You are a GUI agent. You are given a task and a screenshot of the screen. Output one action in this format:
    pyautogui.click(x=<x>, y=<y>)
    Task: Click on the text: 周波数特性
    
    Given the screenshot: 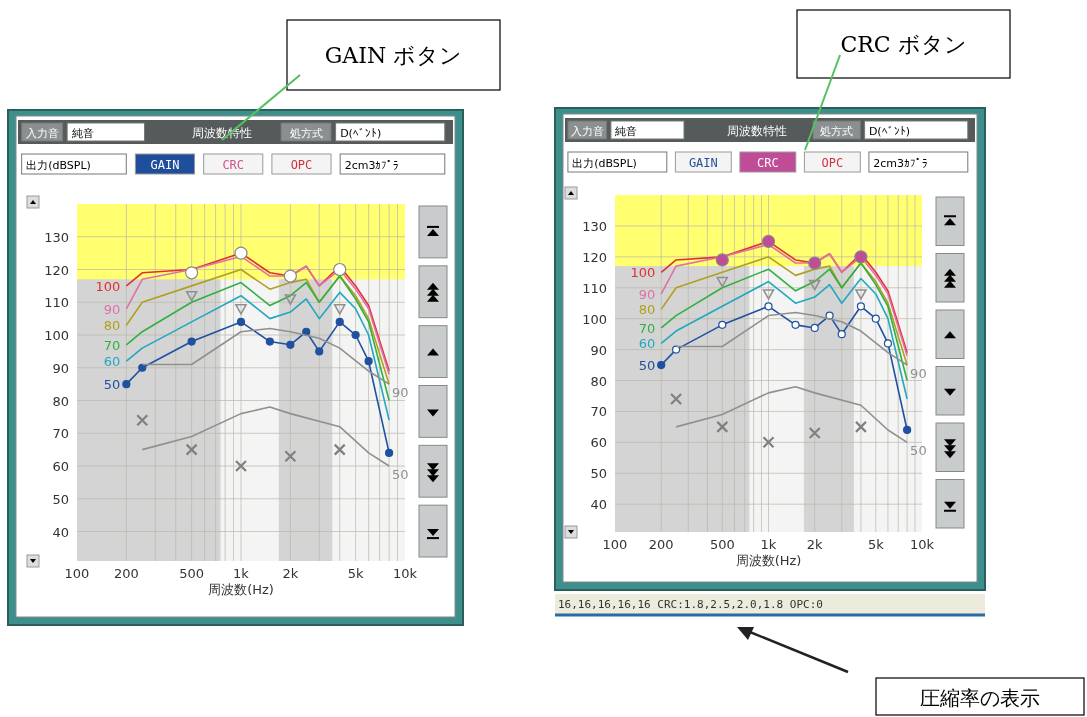 What is the action you would take?
    pyautogui.click(x=757, y=131)
    